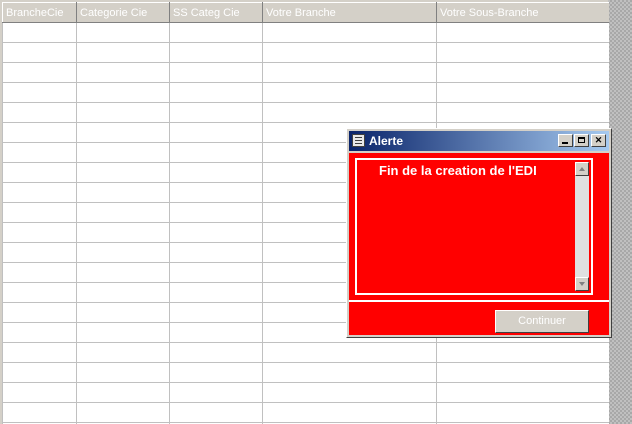 This screenshot has width=632, height=424. Describe the element at coordinates (123, 12) in the screenshot. I see `column-header-categorie-cie: Categorie Cie` at that location.